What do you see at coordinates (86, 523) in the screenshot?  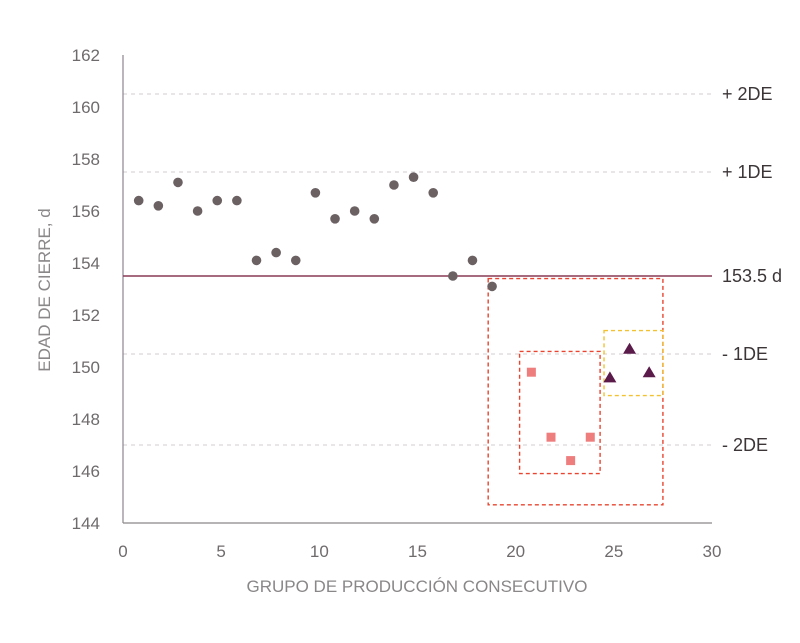 I see `y-tick-label: 144` at bounding box center [86, 523].